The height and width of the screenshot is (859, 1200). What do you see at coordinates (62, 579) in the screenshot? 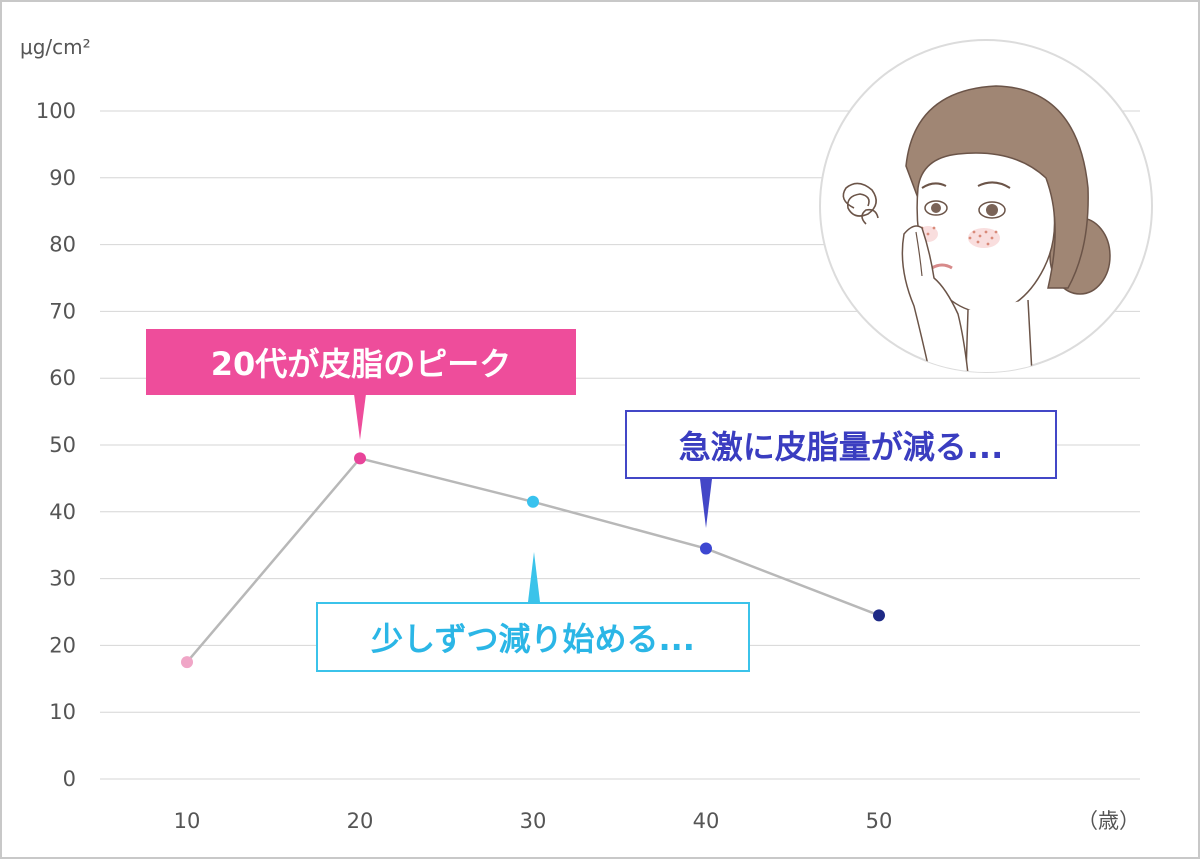
I see `y-tick-label: 30` at bounding box center [62, 579].